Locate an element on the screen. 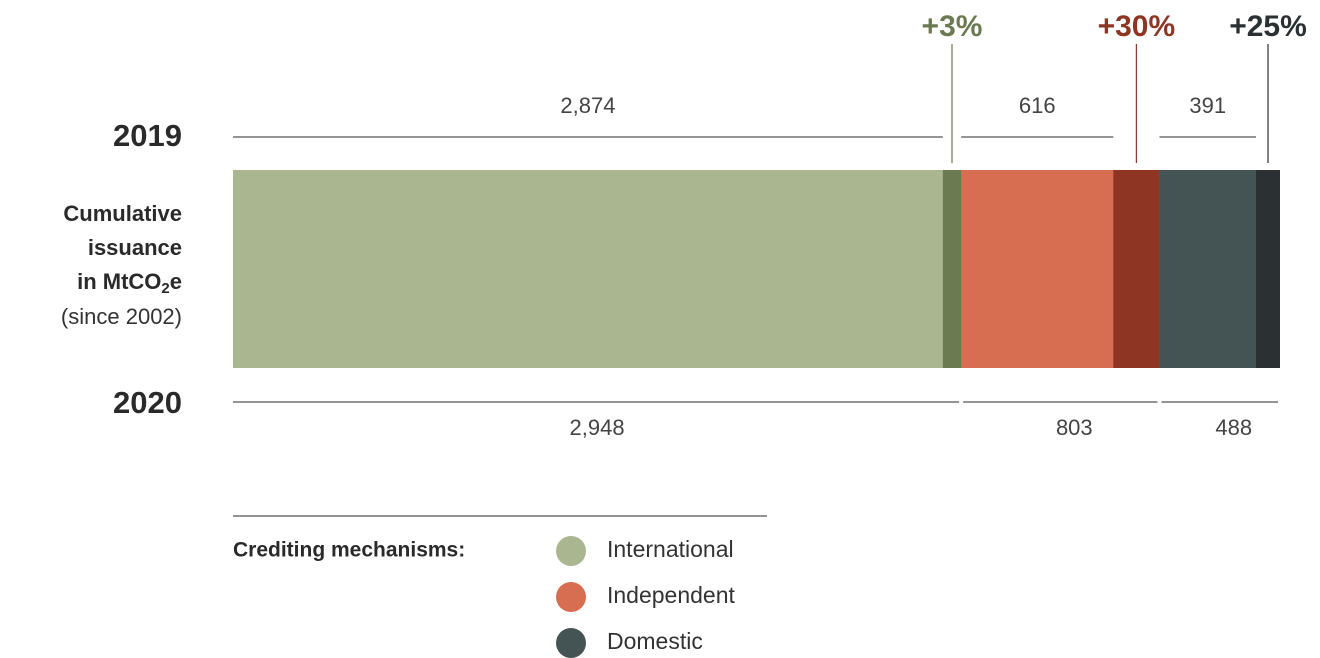 This screenshot has height=658, width=1320. legend-label: Independent is located at coordinates (671, 595).